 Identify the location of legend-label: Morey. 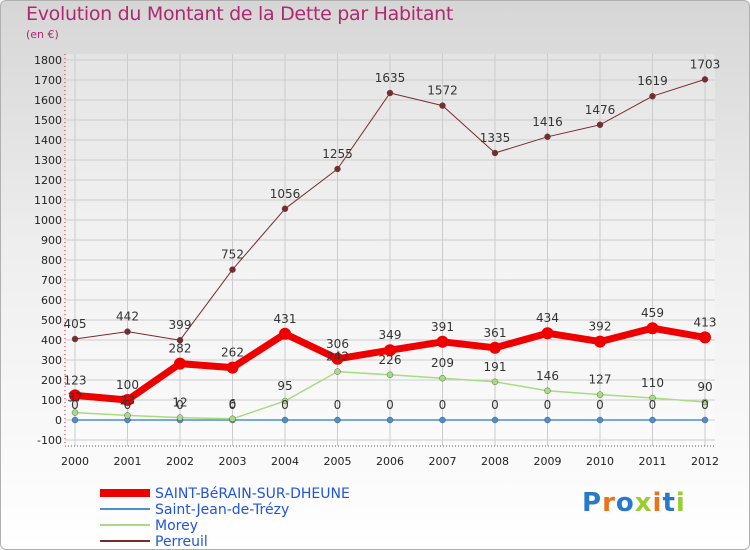
(176, 526).